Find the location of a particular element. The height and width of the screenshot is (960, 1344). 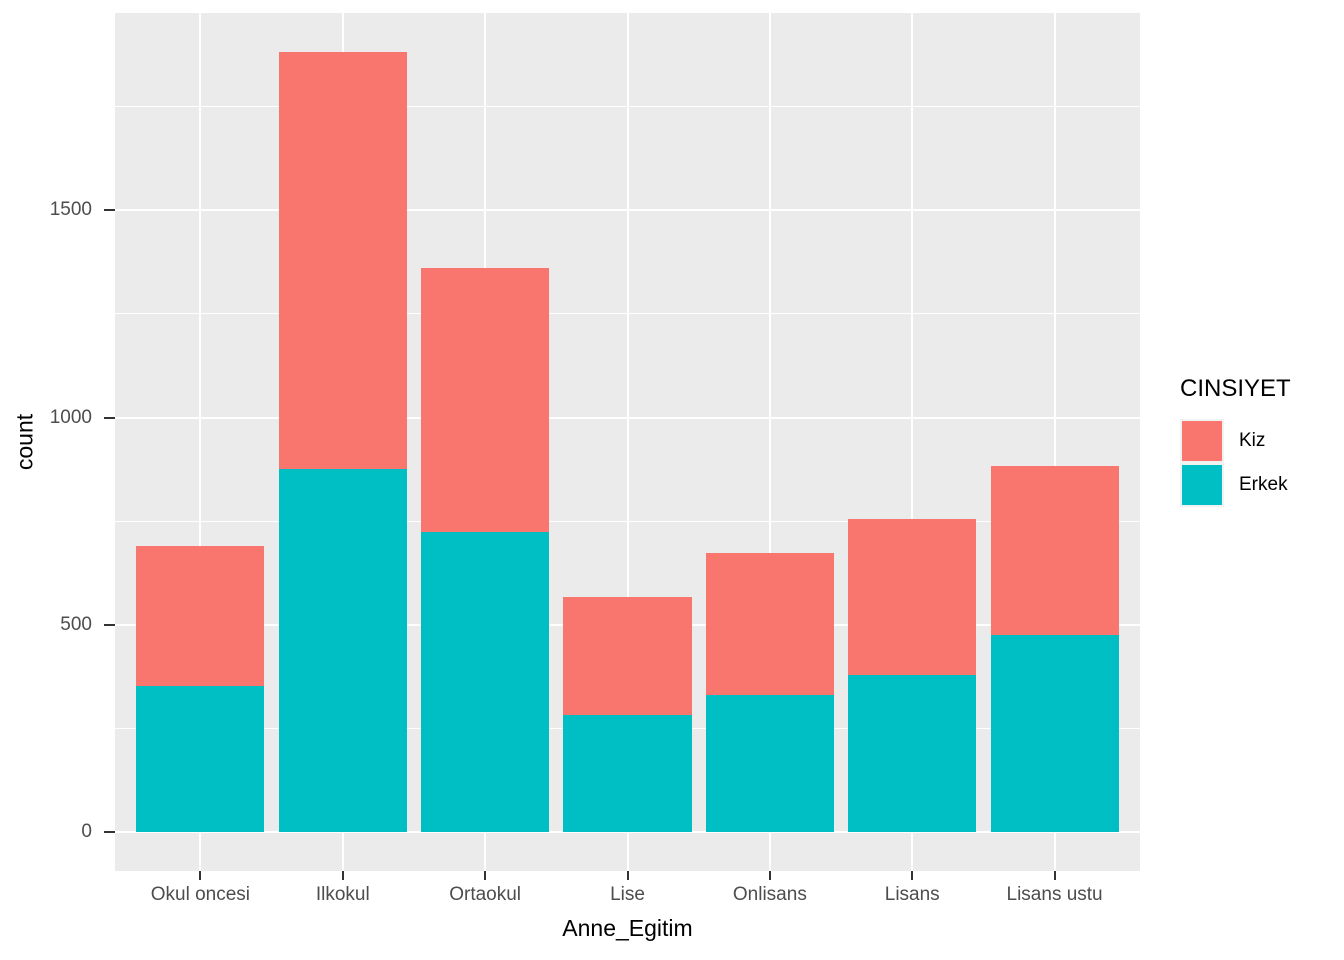

y-tick-label: 1500 is located at coordinates (70, 210).